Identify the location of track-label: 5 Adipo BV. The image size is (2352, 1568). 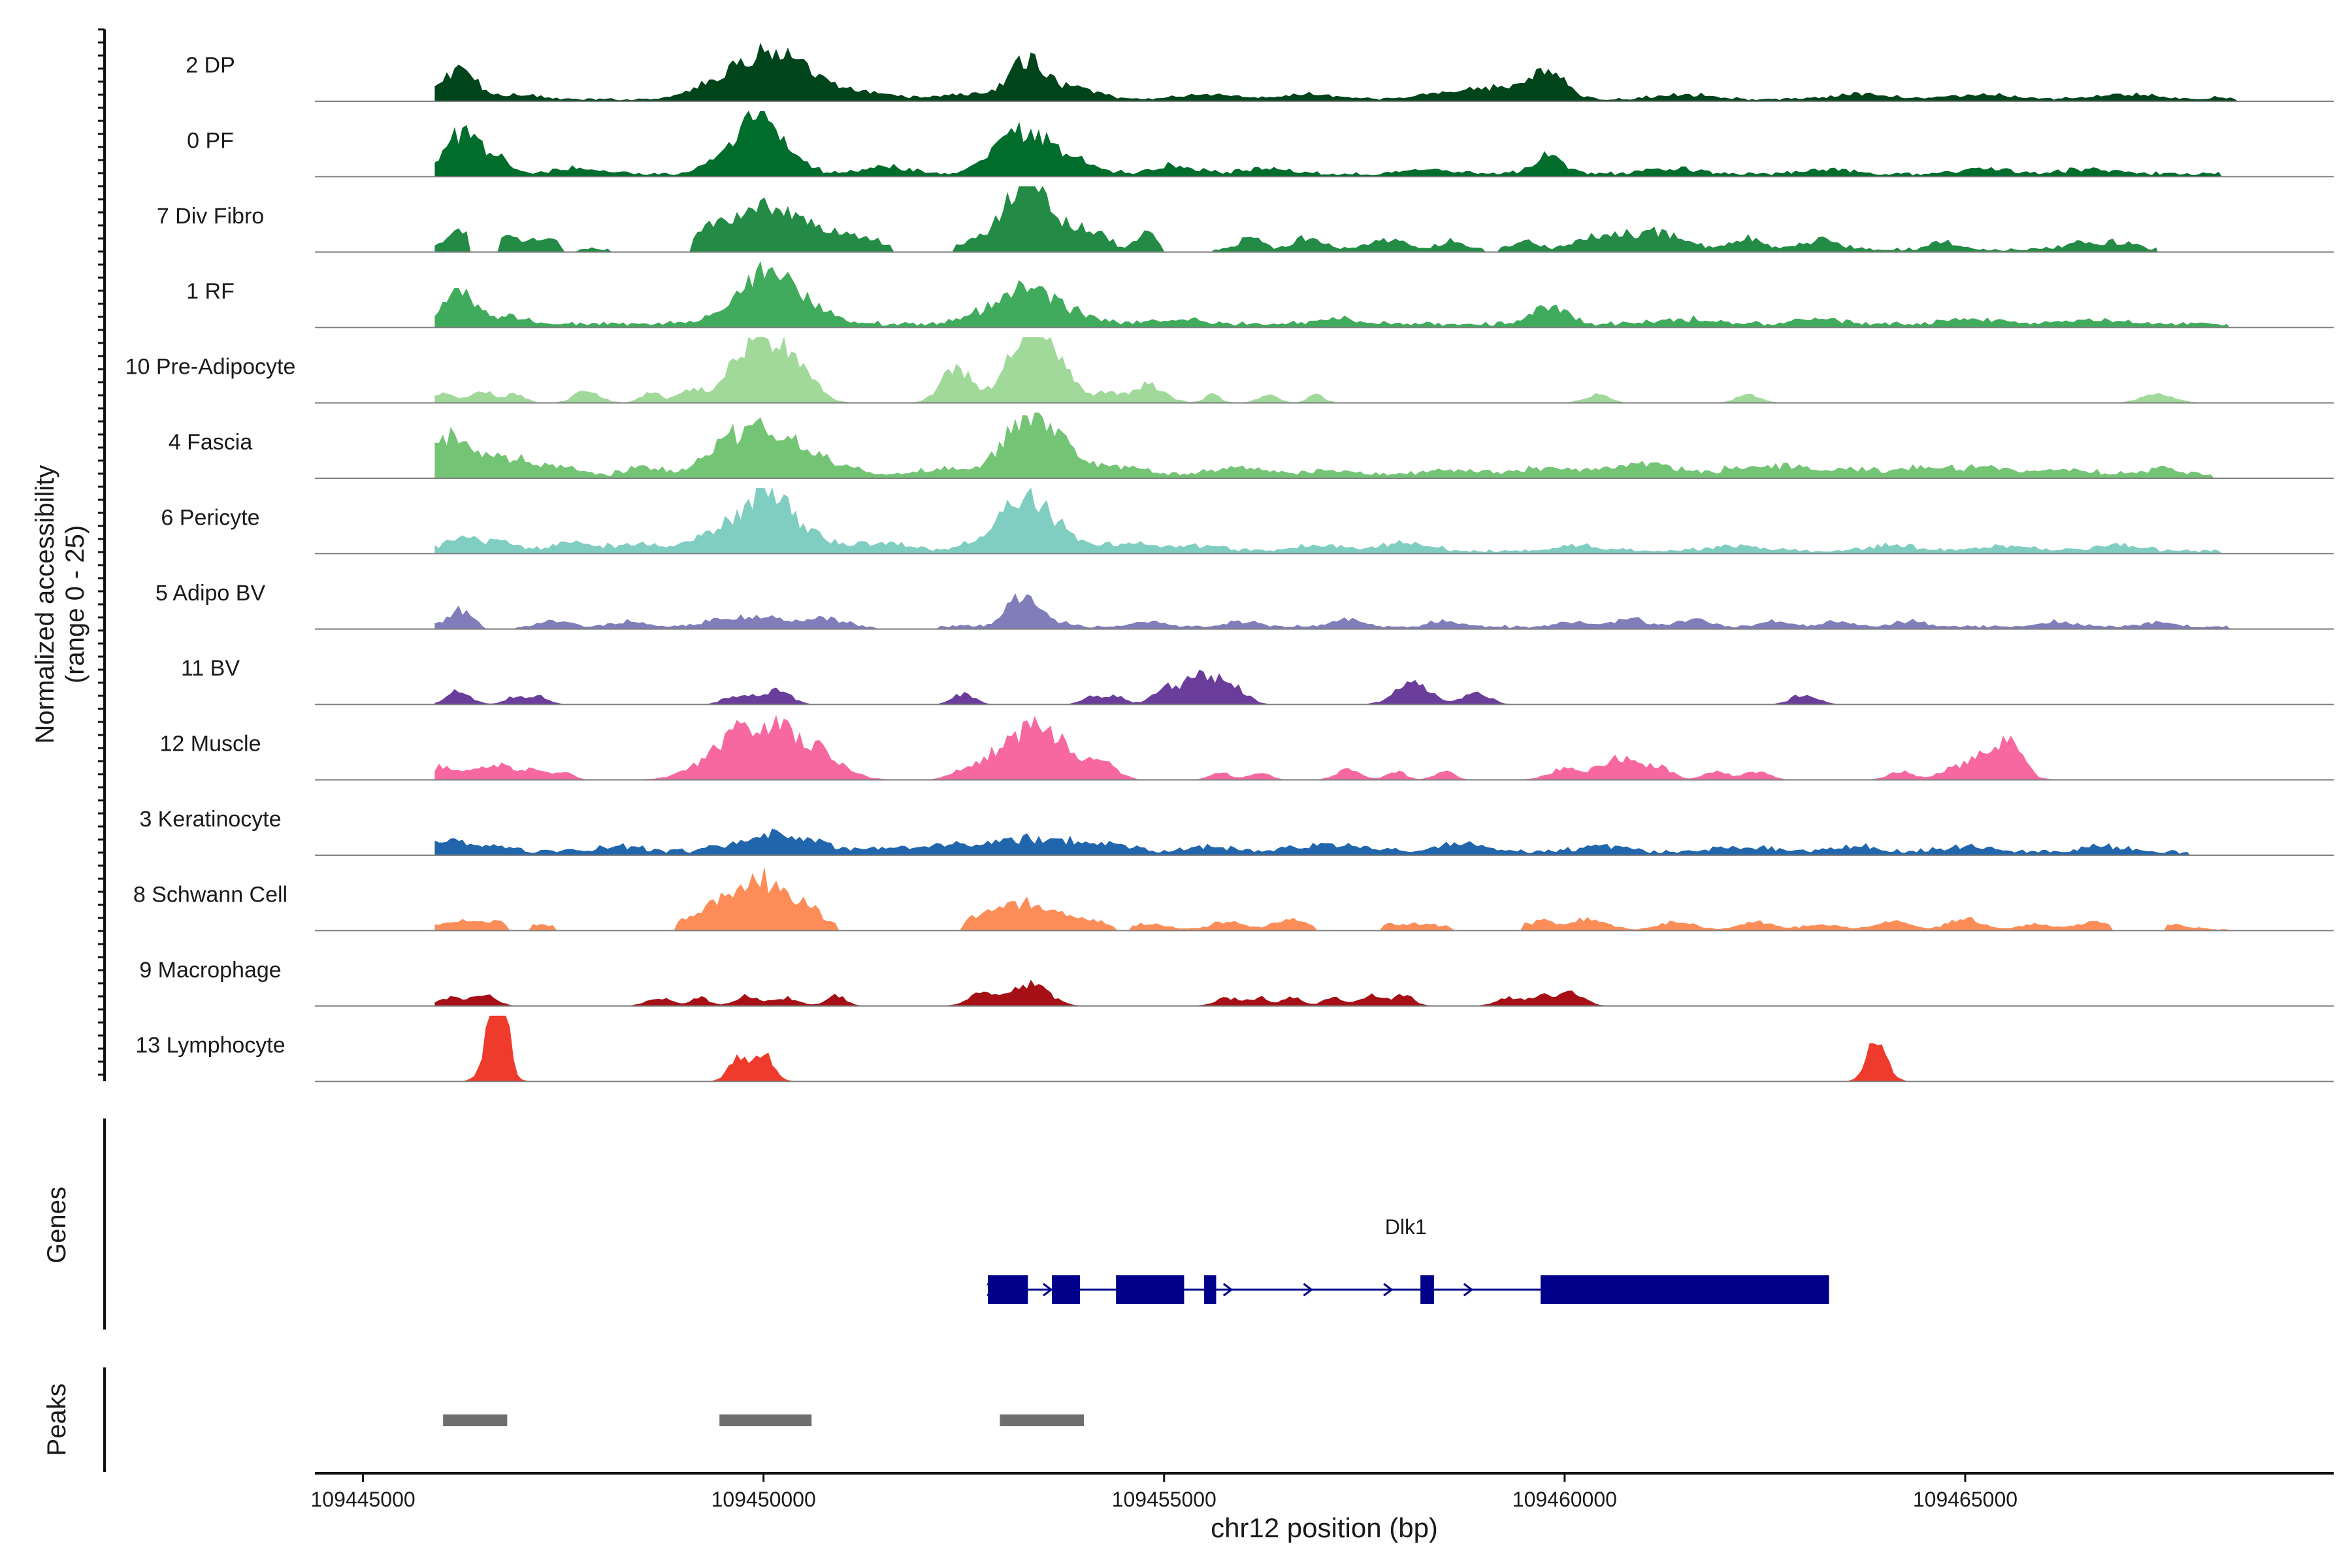
(210, 593).